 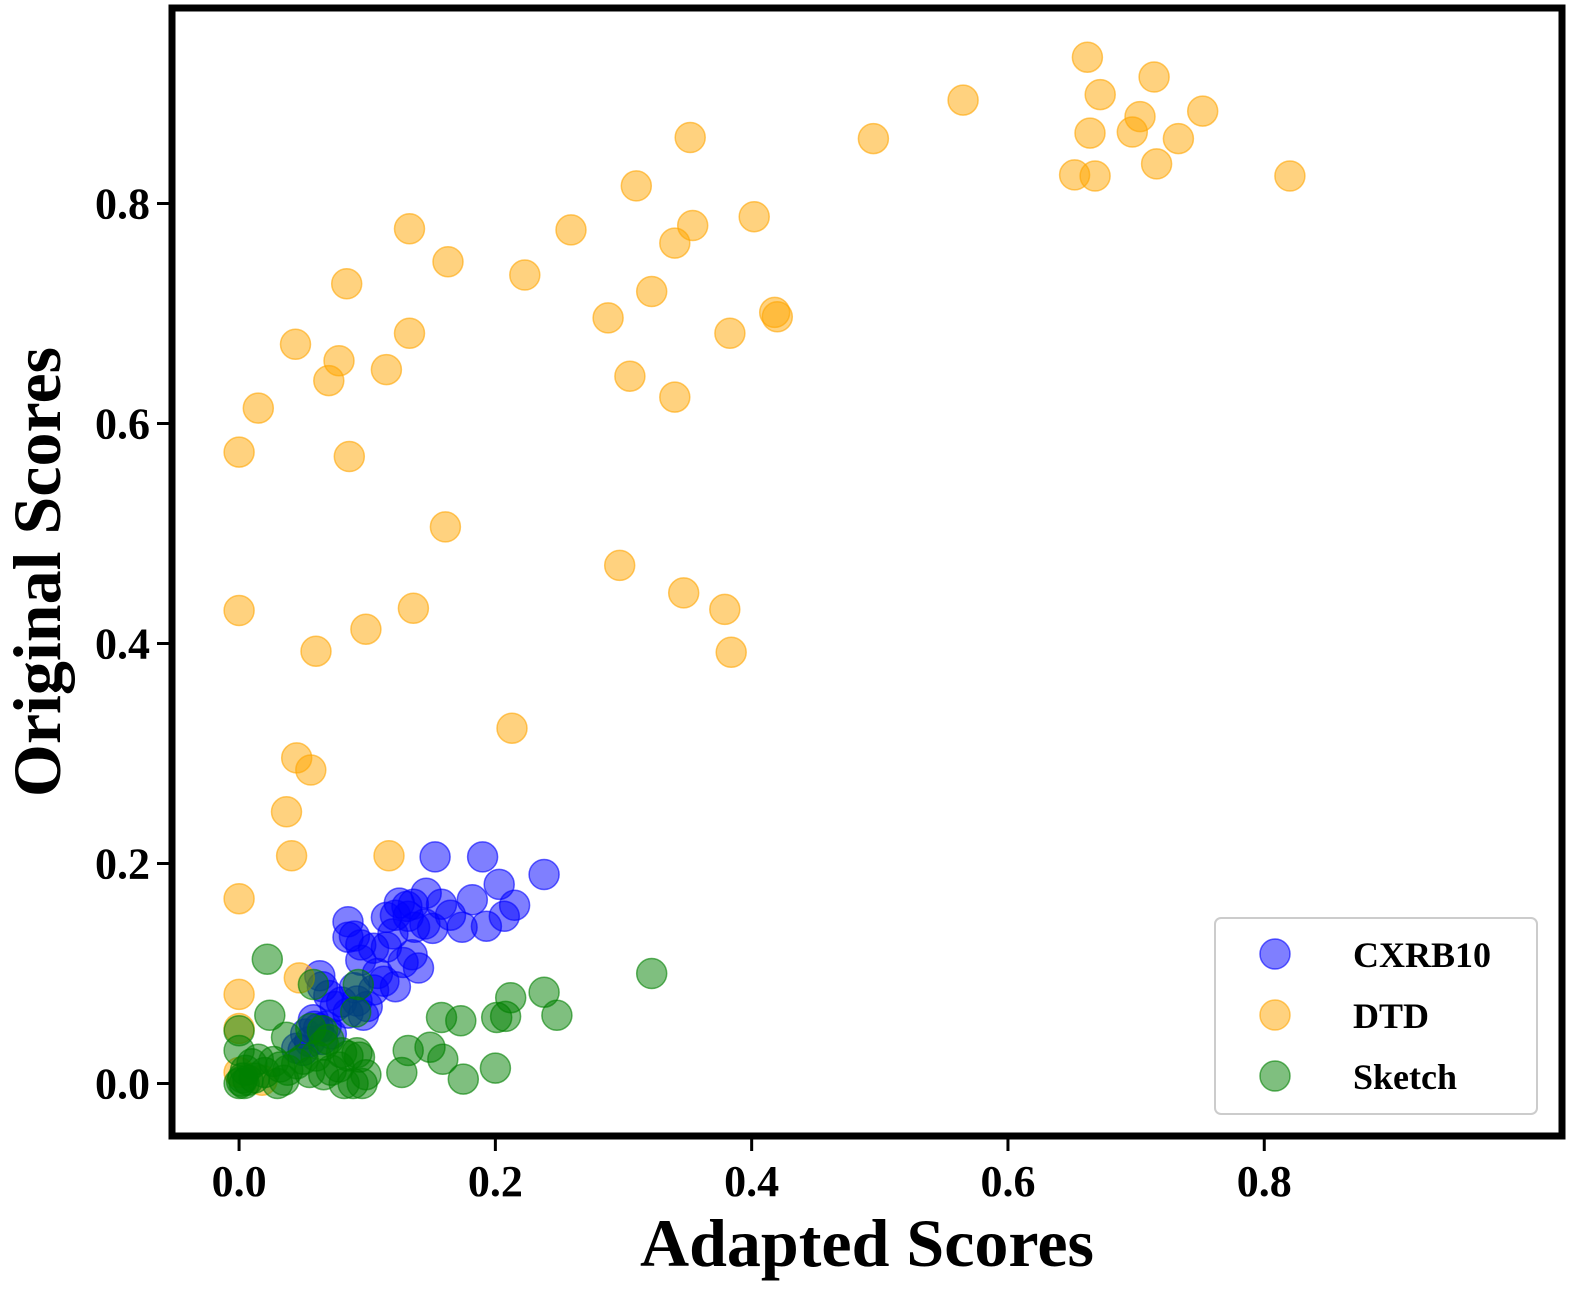 I want to click on legend-label-dtd: DTD, so click(x=1391, y=1016).